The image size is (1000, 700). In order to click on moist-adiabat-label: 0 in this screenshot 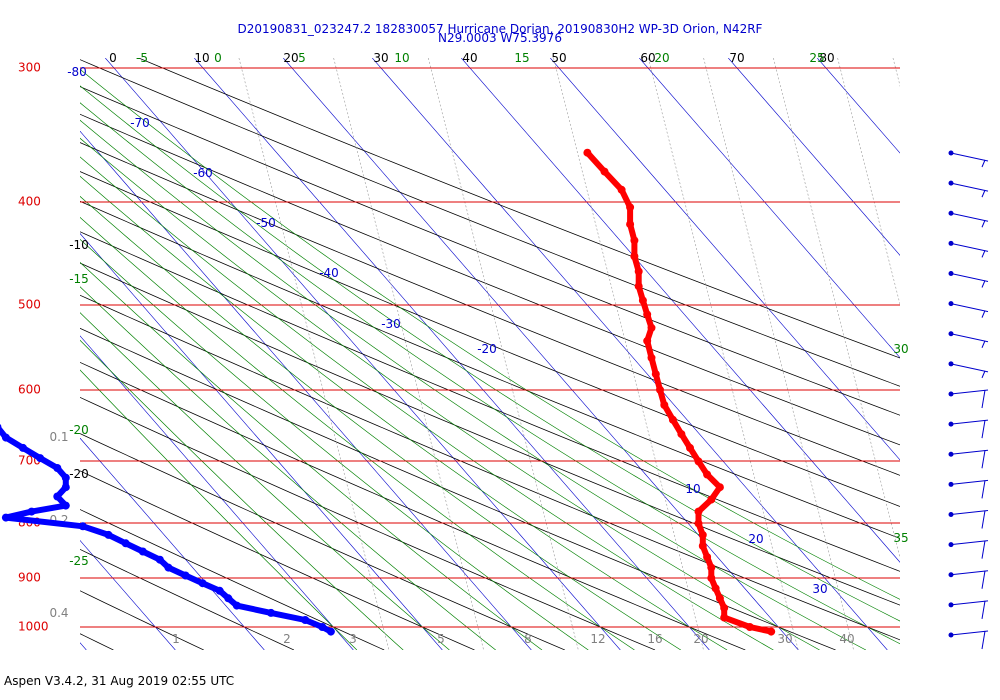, I will do `click(218, 58)`.